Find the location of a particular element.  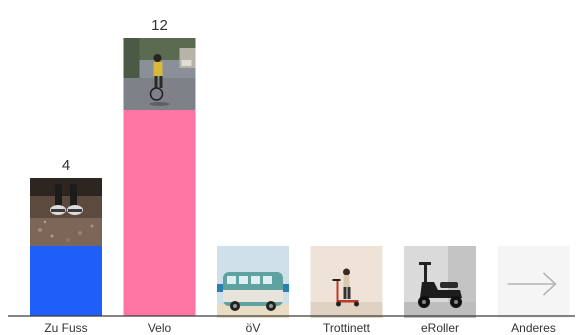

bar-velo is located at coordinates (159, 211).